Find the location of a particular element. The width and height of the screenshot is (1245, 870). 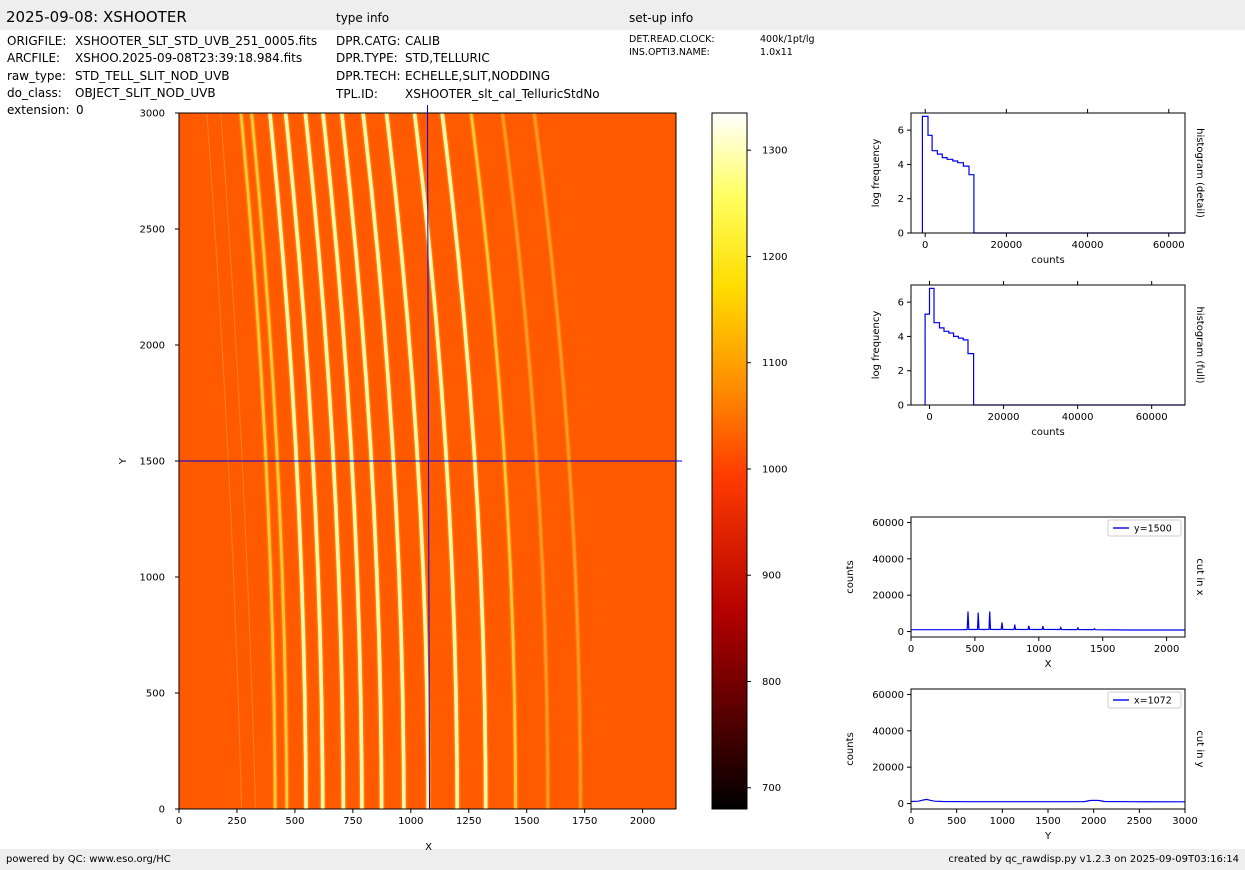

colorbar-tick-label: 800 is located at coordinates (771, 682).